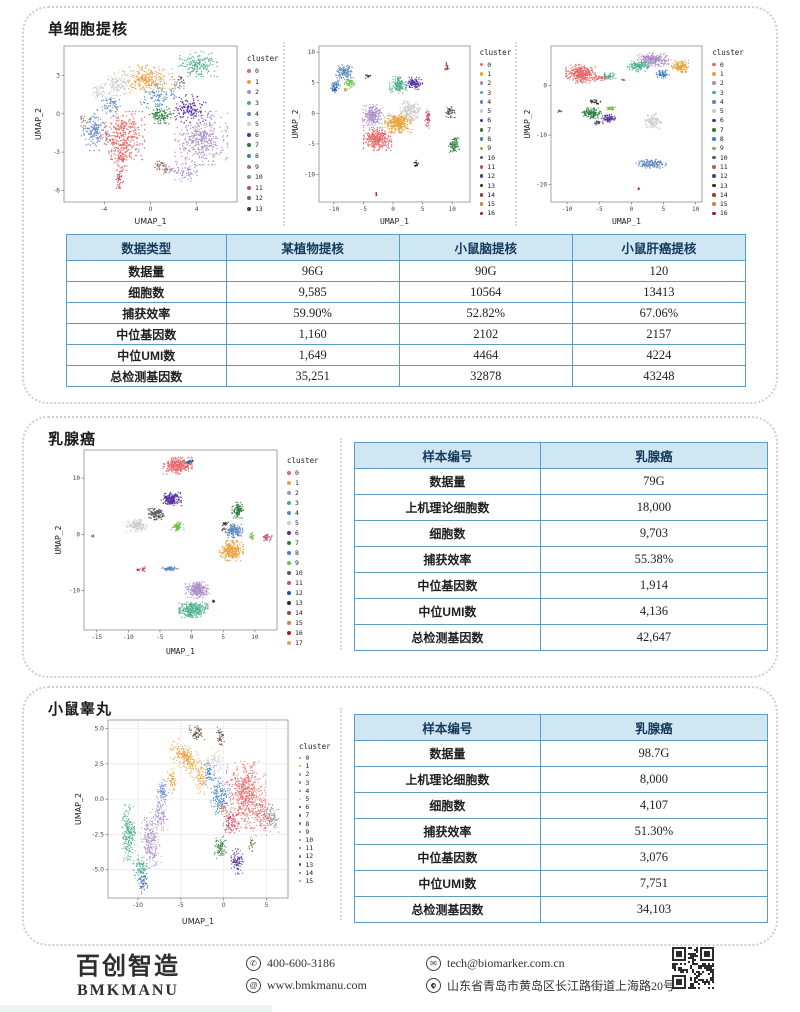 Image resolution: width=800 pixels, height=1012 pixels. I want to click on mail-icon: ✉, so click(433, 963).